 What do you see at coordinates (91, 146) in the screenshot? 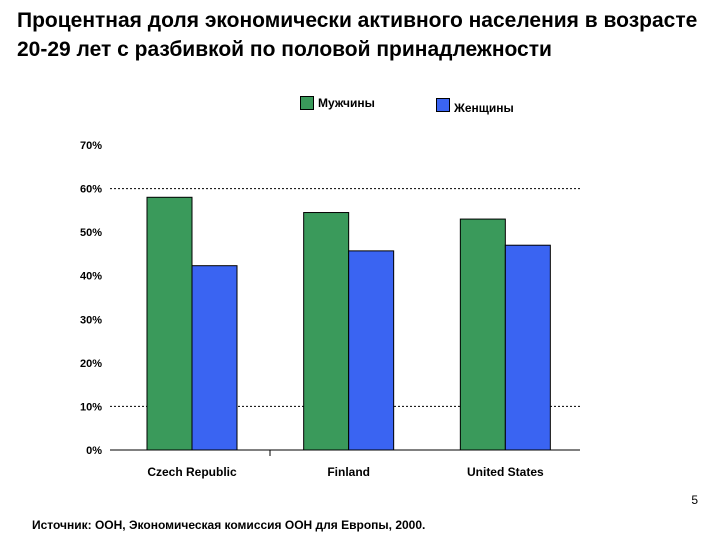
I see `y-tick-label: 70%` at bounding box center [91, 146].